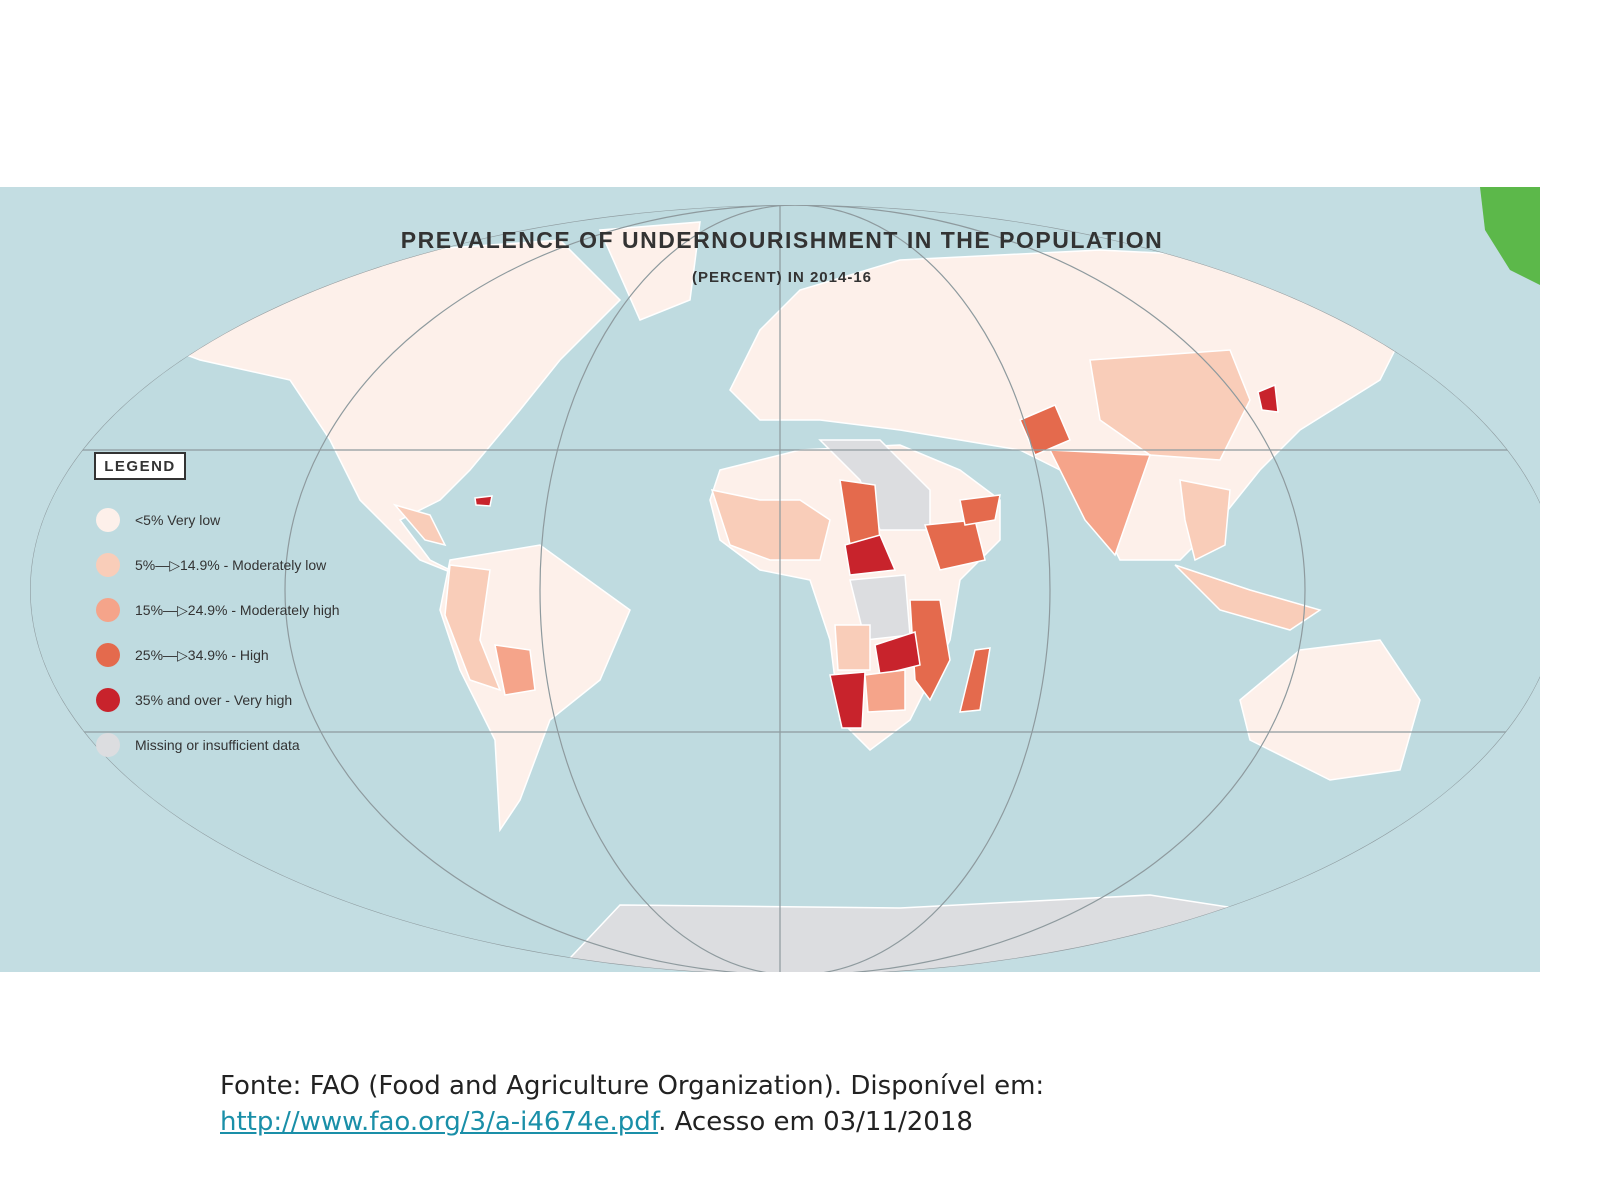 Image resolution: width=1600 pixels, height=1200 pixels. I want to click on legend-title: LEGEND, so click(140, 466).